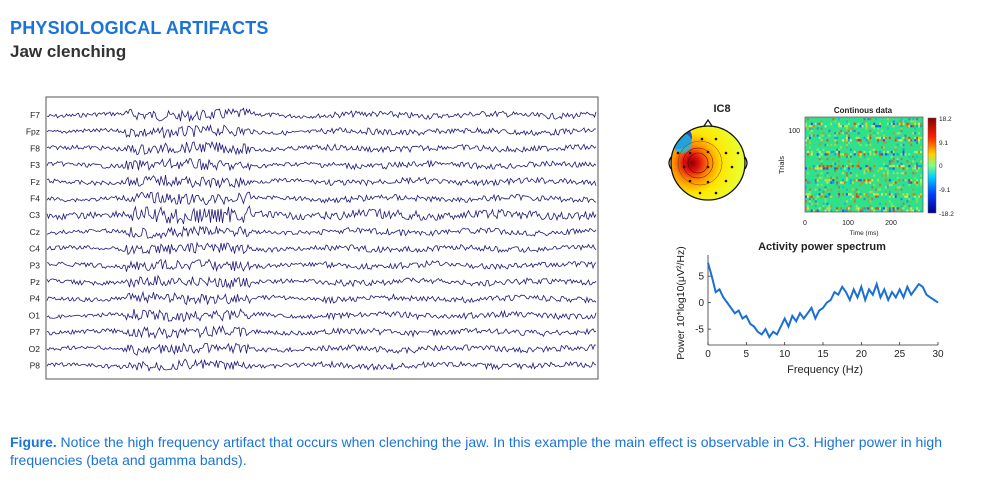  Describe the element at coordinates (35, 332) in the screenshot. I see `eeg-channel-label: P7` at that location.